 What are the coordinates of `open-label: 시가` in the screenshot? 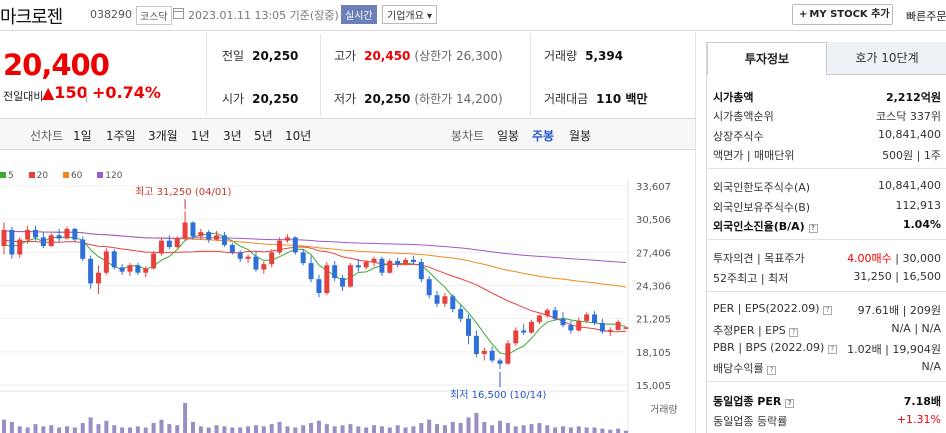 It's located at (233, 99).